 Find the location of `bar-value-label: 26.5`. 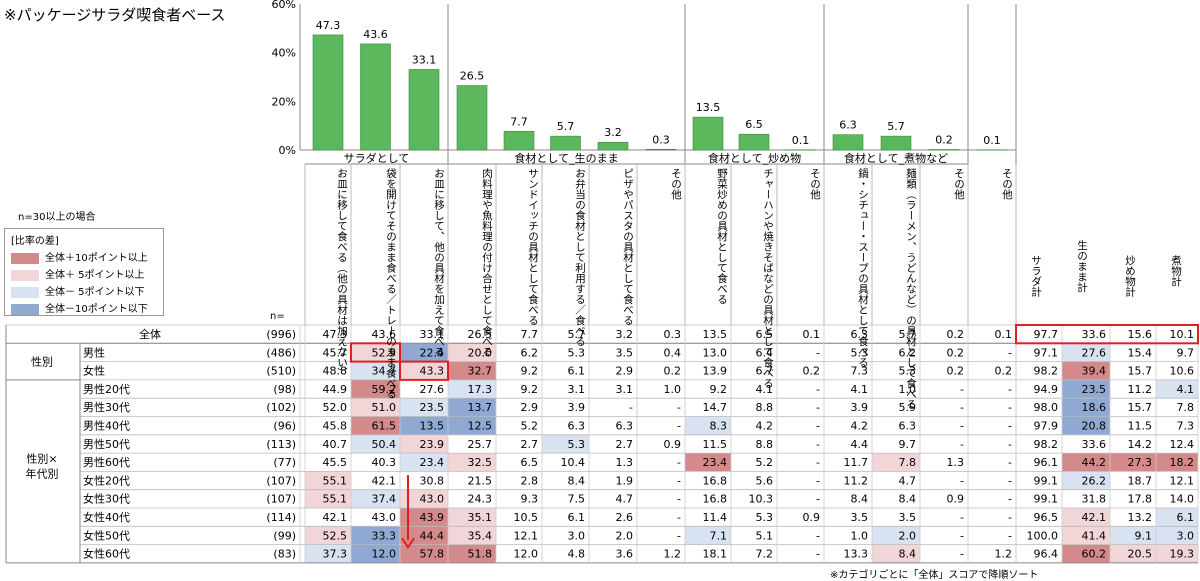

bar-value-label: 26.5 is located at coordinates (472, 76).